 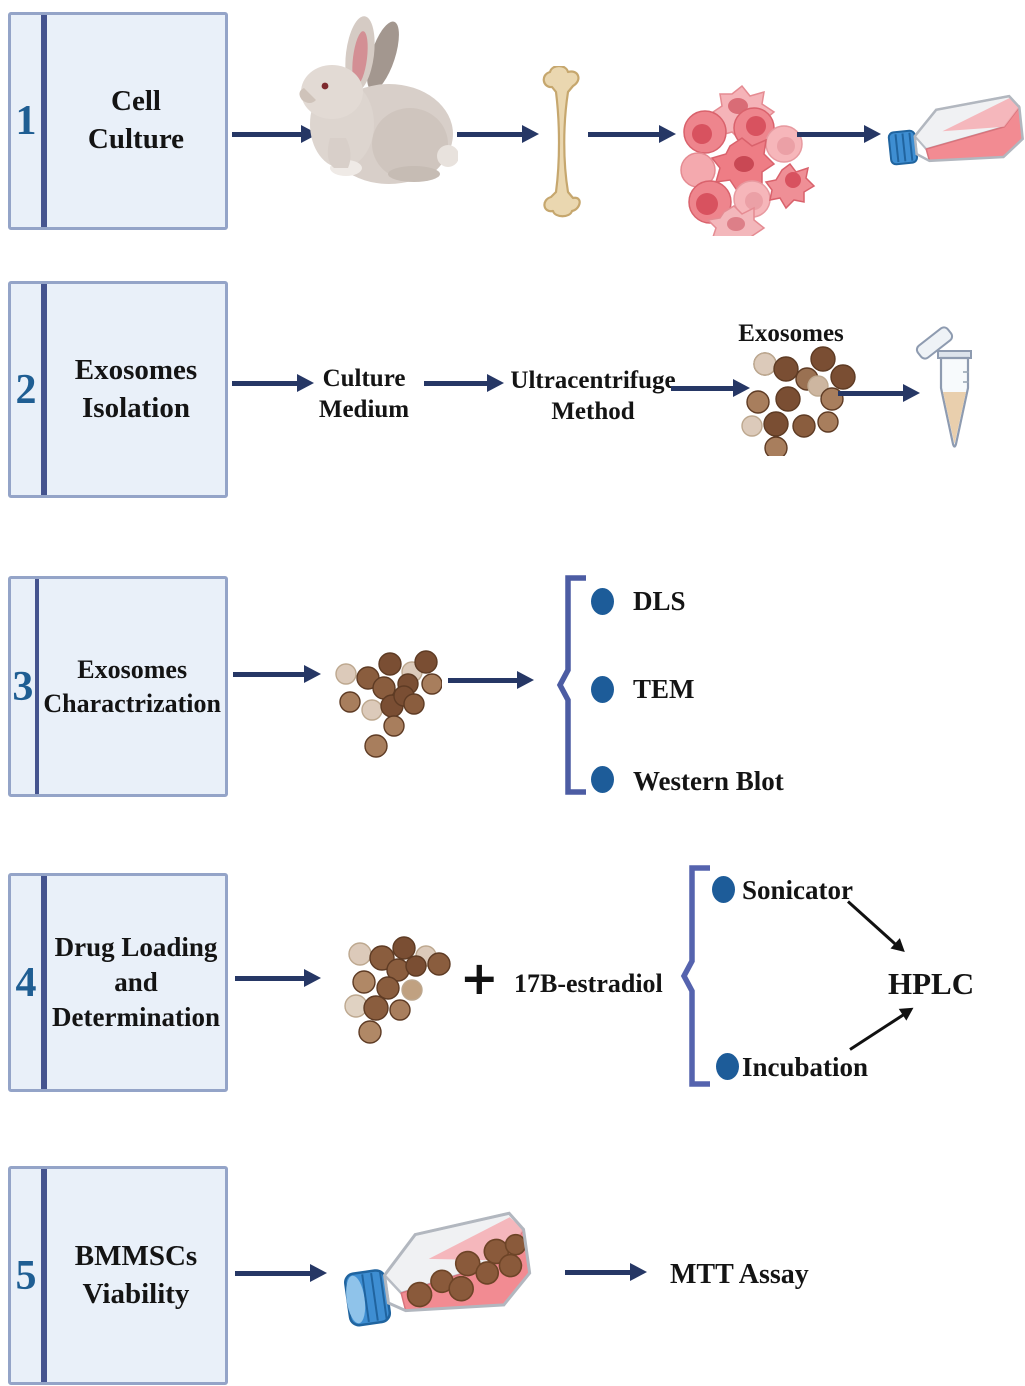 What do you see at coordinates (26, 389) in the screenshot?
I see `step-number: 2` at bounding box center [26, 389].